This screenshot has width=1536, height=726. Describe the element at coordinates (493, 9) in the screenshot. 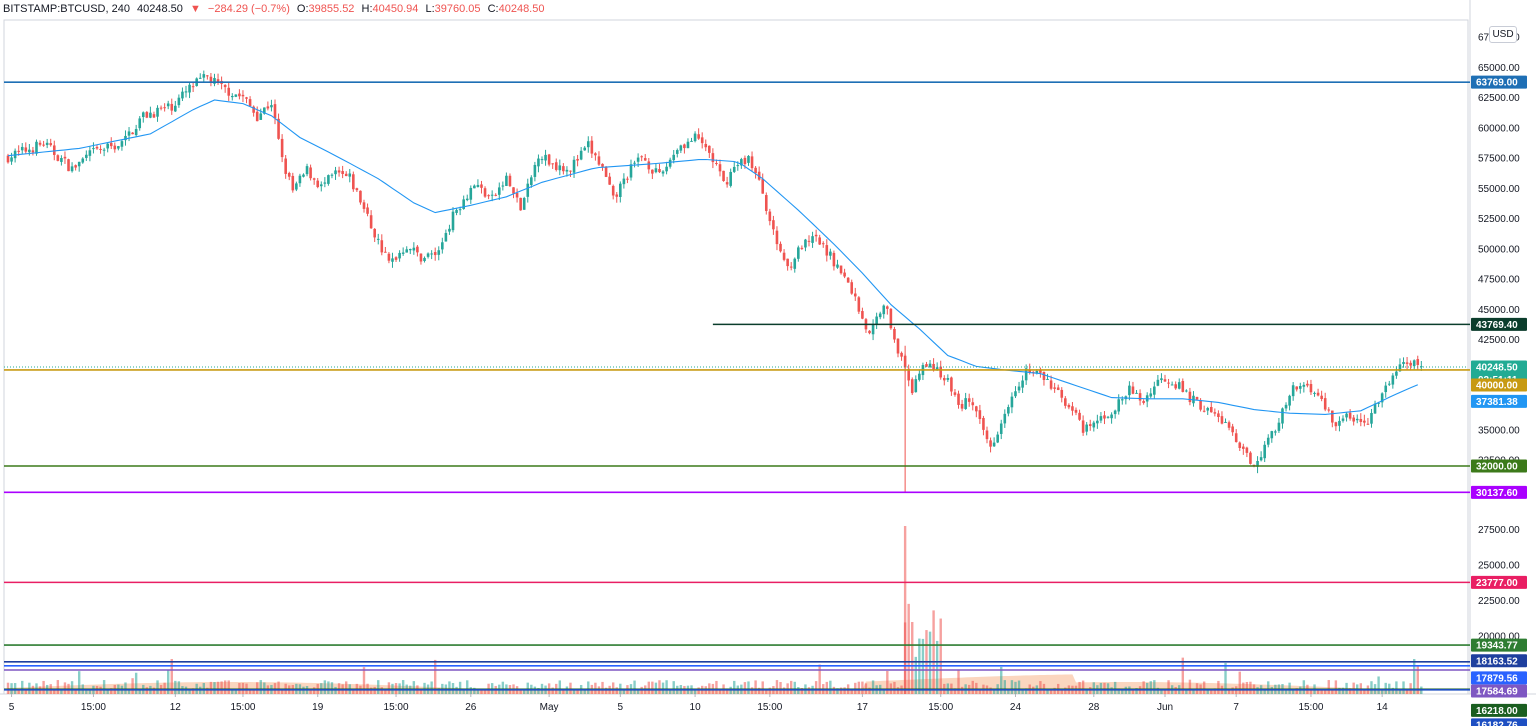

I see `close-label: C:` at that location.